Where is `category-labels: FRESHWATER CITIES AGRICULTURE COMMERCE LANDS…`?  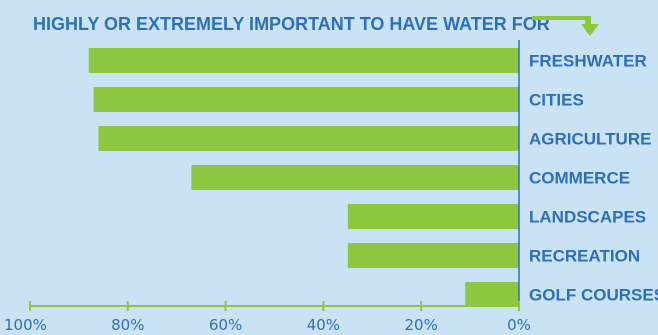
category-labels: FRESHWATER CITIES AGRICULTURE COMMERCE LANDS… is located at coordinates (593, 178).